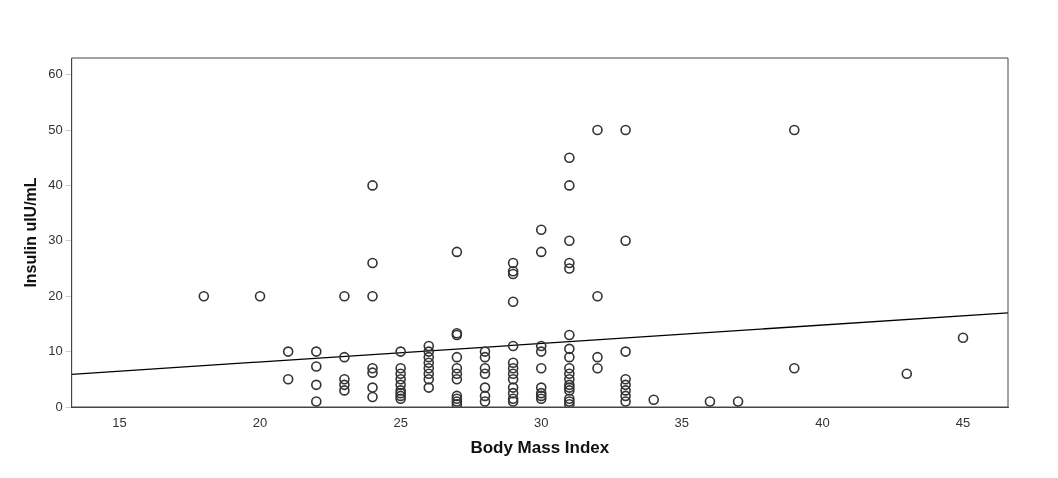 The width and height of the screenshot is (1058, 478). I want to click on y-tick-label: 60, so click(55, 74).